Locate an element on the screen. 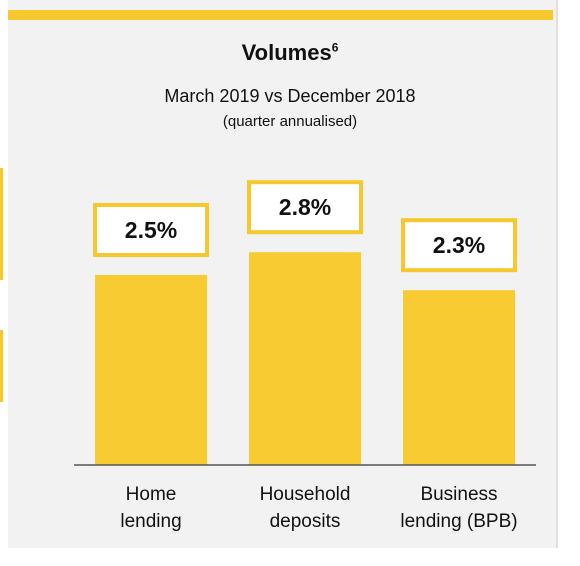  category-label: lending is located at coordinates (150, 521).